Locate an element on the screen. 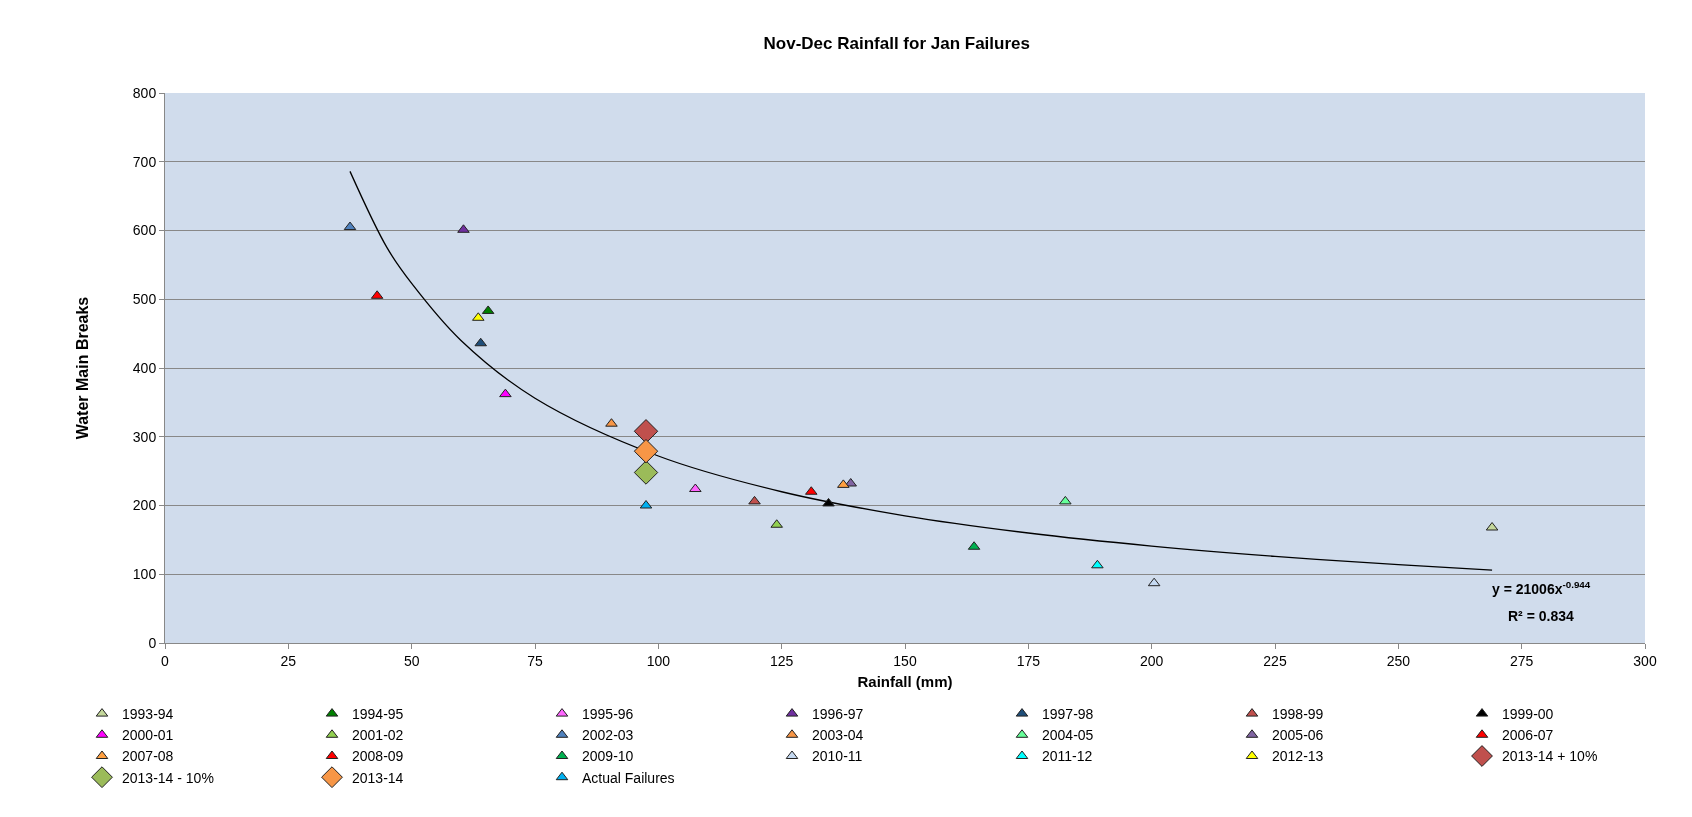  x-tick-label: 125 is located at coordinates (781, 660).